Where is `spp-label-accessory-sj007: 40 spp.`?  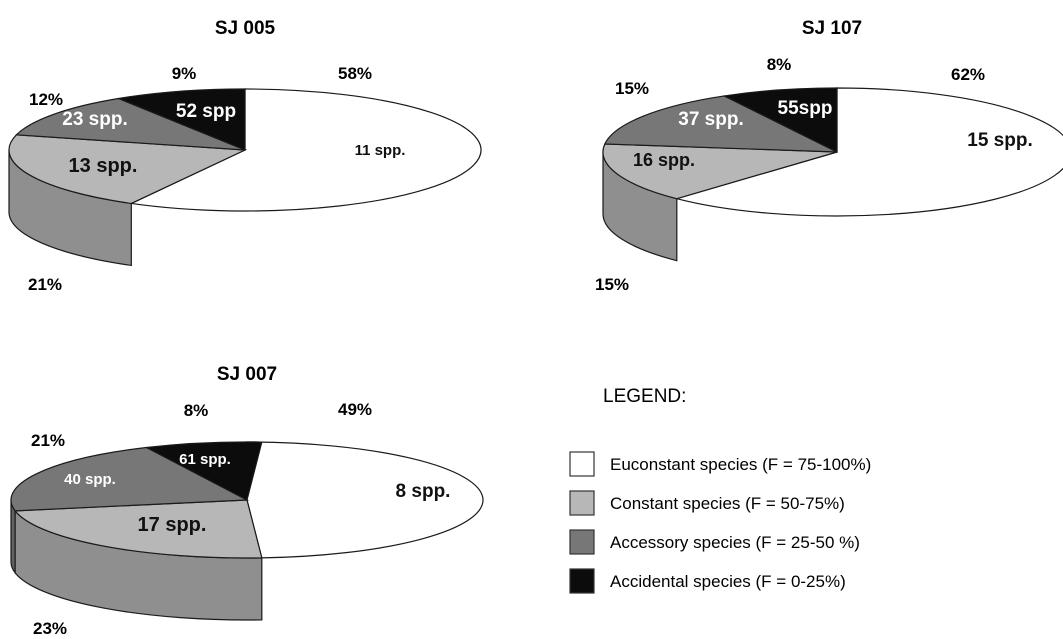 spp-label-accessory-sj007: 40 spp. is located at coordinates (90, 479).